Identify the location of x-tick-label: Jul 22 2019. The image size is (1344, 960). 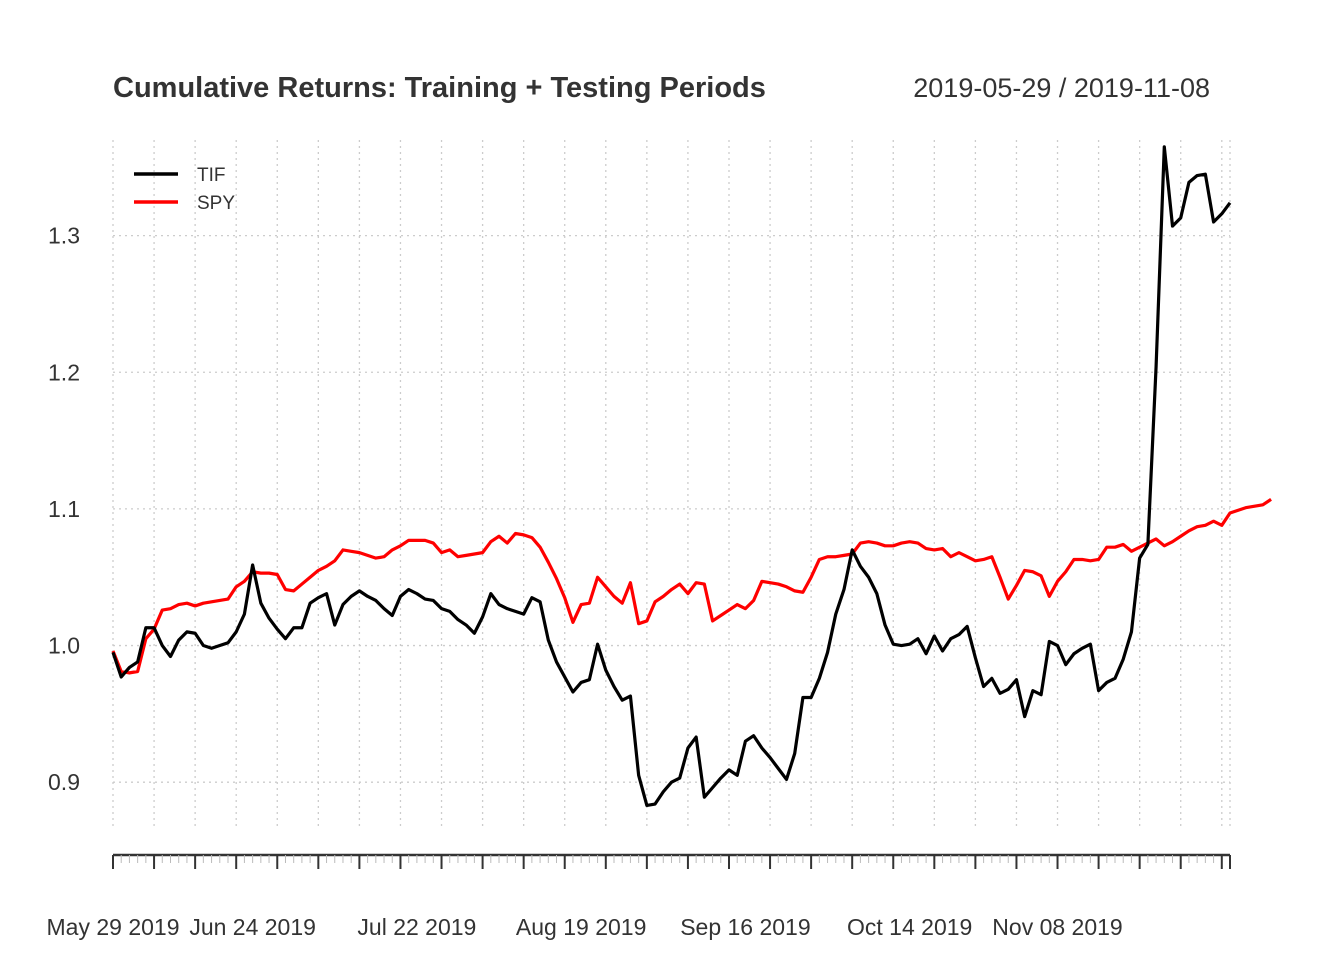
(416, 927).